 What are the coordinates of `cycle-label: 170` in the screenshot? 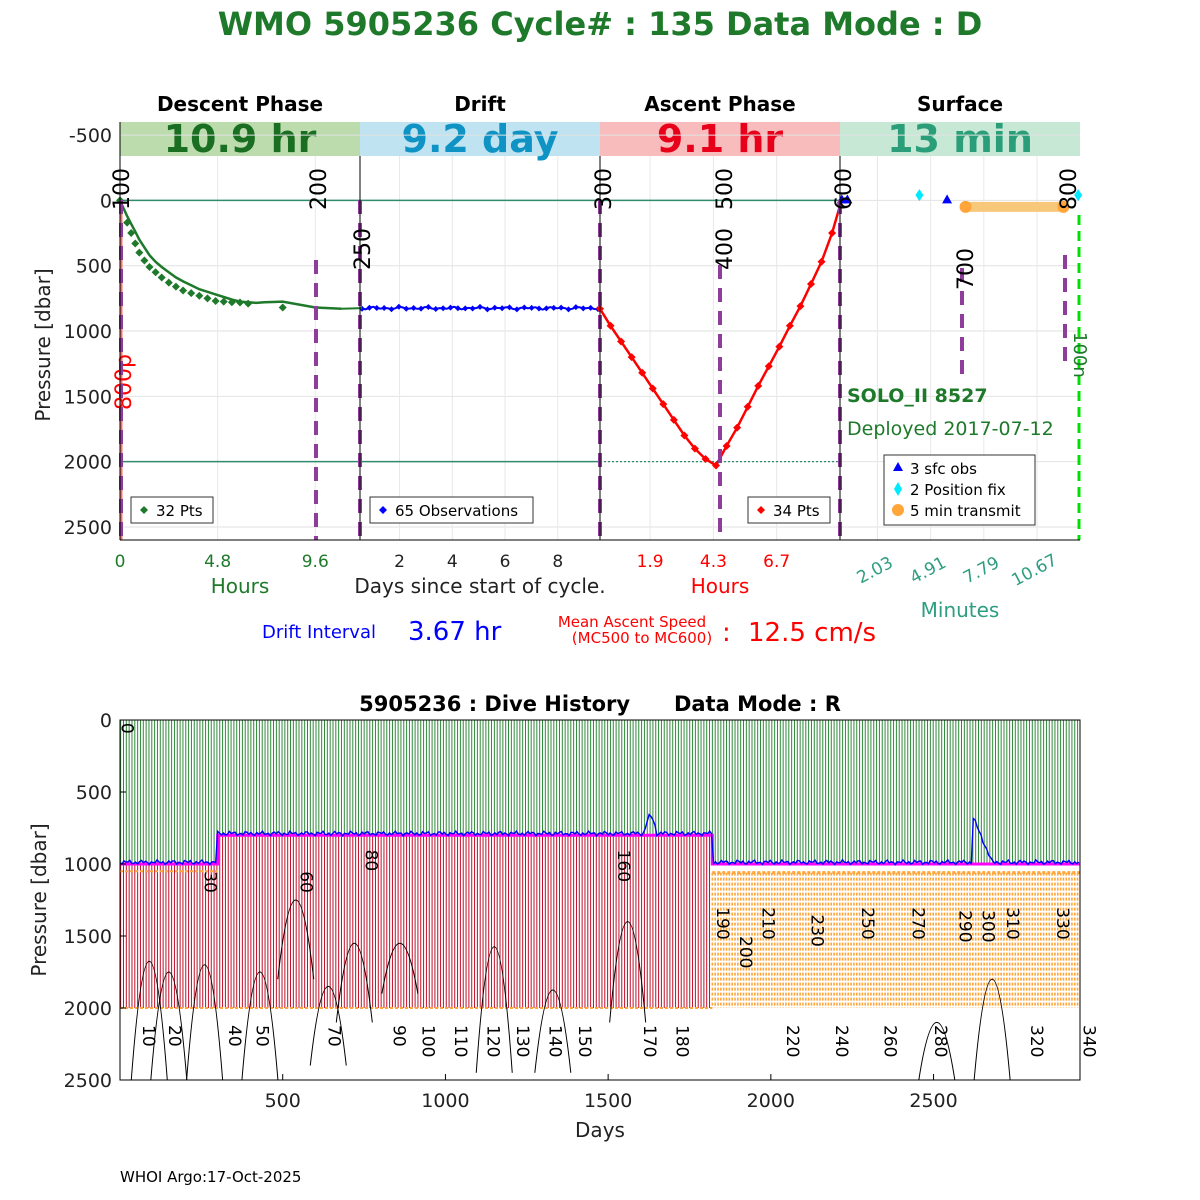 It's located at (649, 1041).